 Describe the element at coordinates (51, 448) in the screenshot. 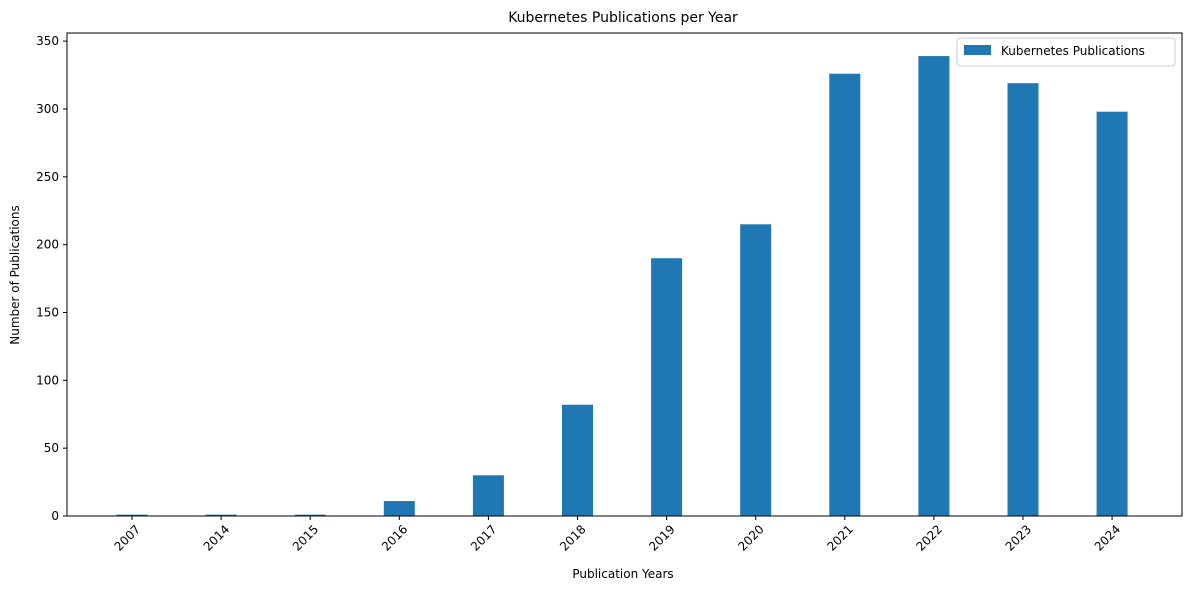

I see `y-tick-label: 50` at that location.